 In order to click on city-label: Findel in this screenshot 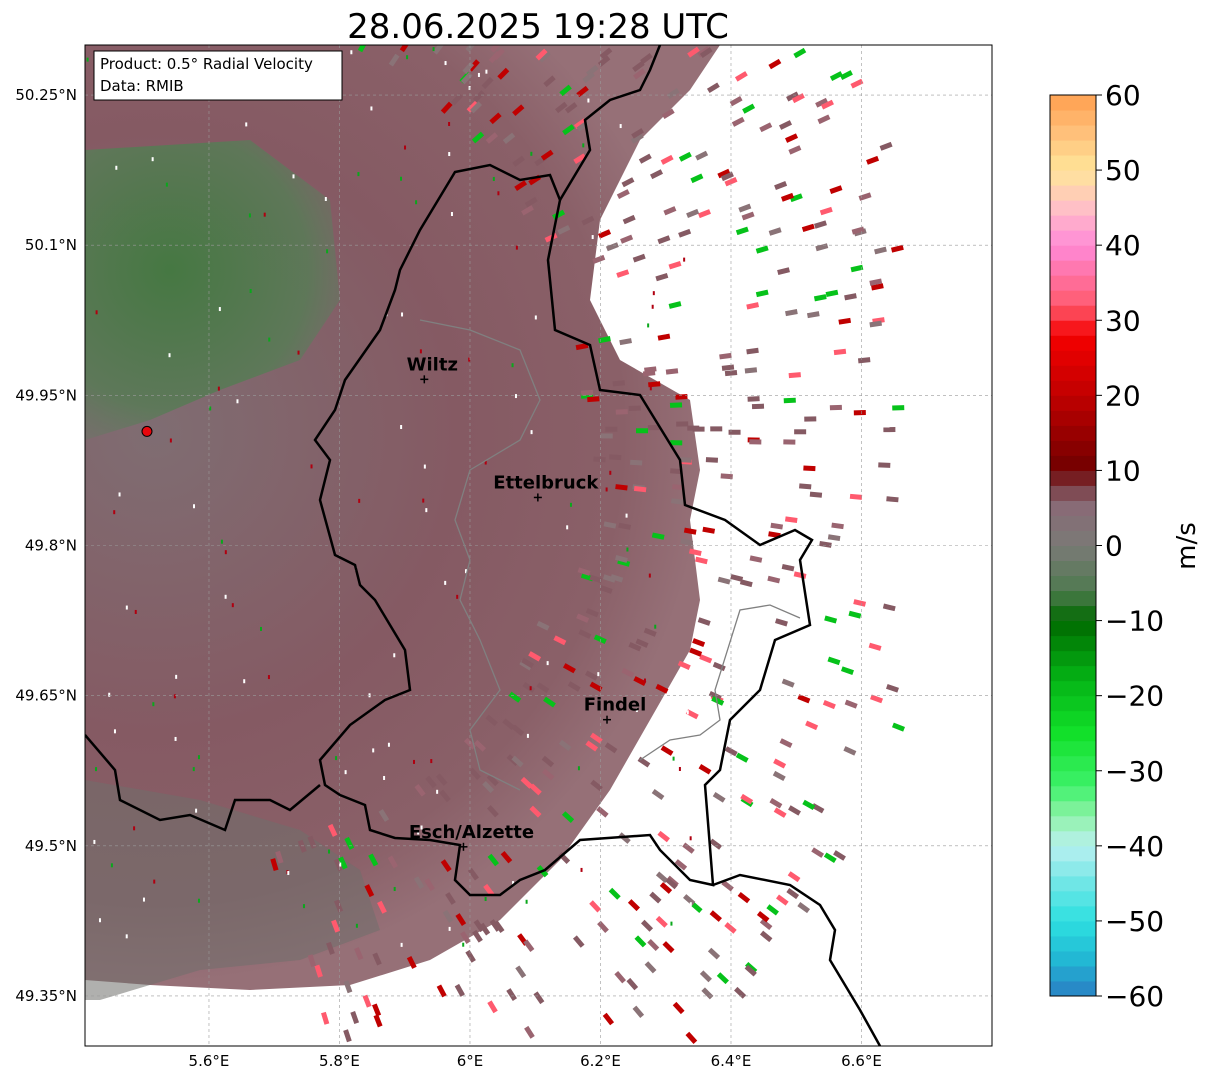, I will do `click(615, 705)`.